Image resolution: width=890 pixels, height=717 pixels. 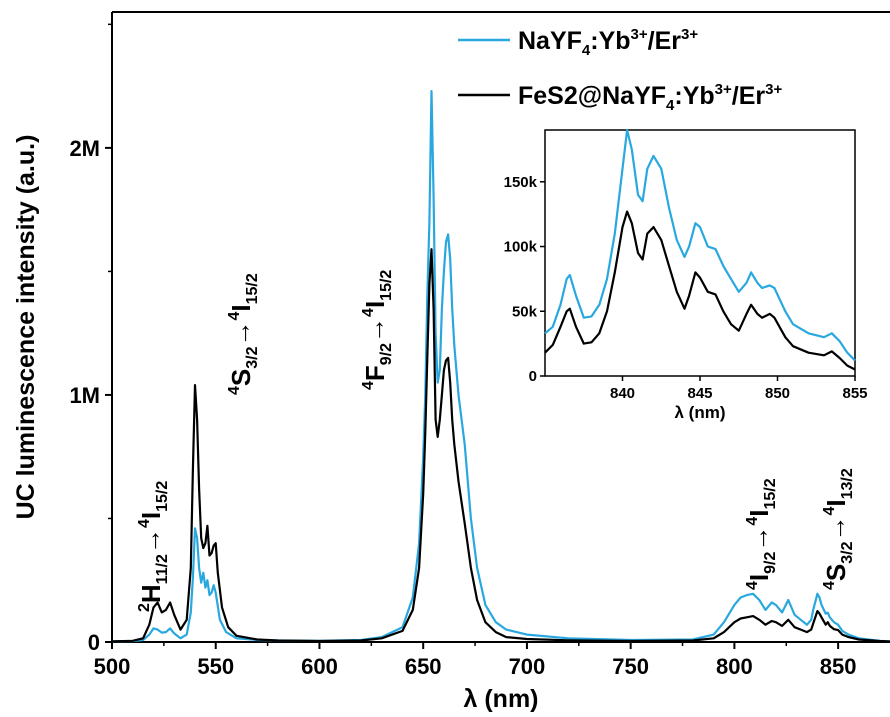 I want to click on x-tick-label: 600, so click(x=319, y=666).